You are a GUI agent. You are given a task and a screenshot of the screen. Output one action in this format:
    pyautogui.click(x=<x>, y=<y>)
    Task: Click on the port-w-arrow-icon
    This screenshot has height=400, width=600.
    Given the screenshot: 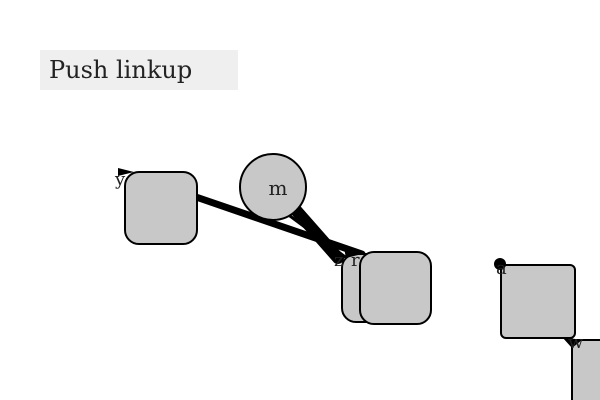 What is the action you would take?
    pyautogui.click(x=572, y=342)
    